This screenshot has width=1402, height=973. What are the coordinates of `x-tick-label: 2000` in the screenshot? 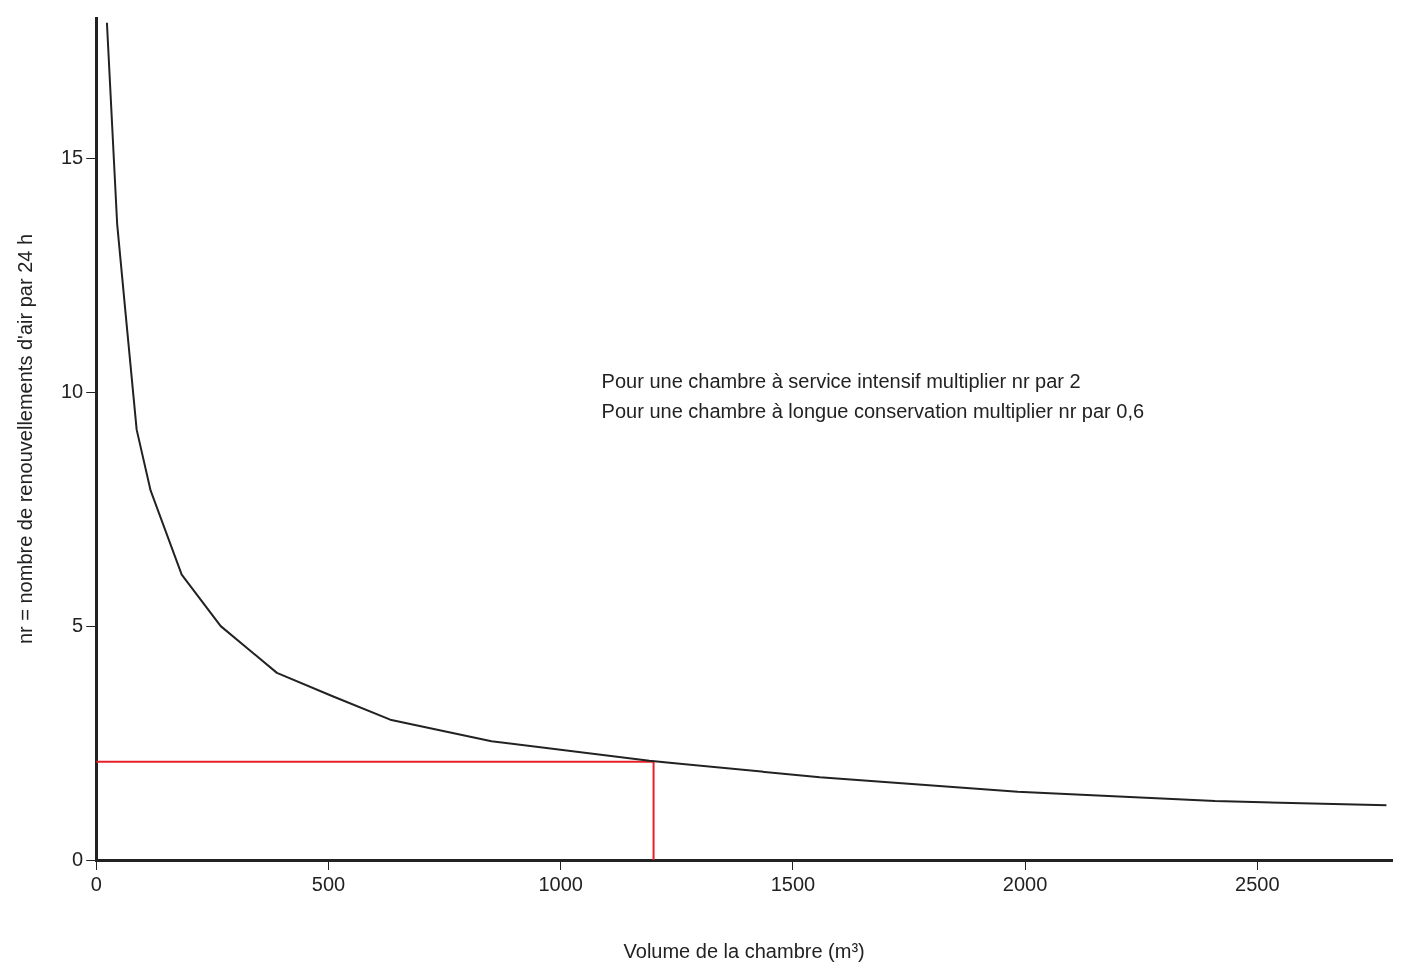 It's located at (1025, 883).